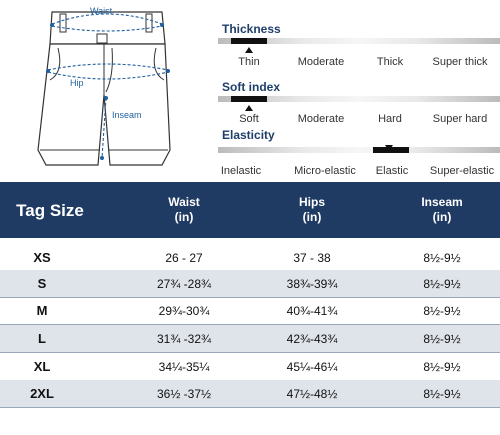 This screenshot has width=500, height=435. What do you see at coordinates (184, 338) in the screenshot?
I see `cell-waist: 31¾ -32¾` at bounding box center [184, 338].